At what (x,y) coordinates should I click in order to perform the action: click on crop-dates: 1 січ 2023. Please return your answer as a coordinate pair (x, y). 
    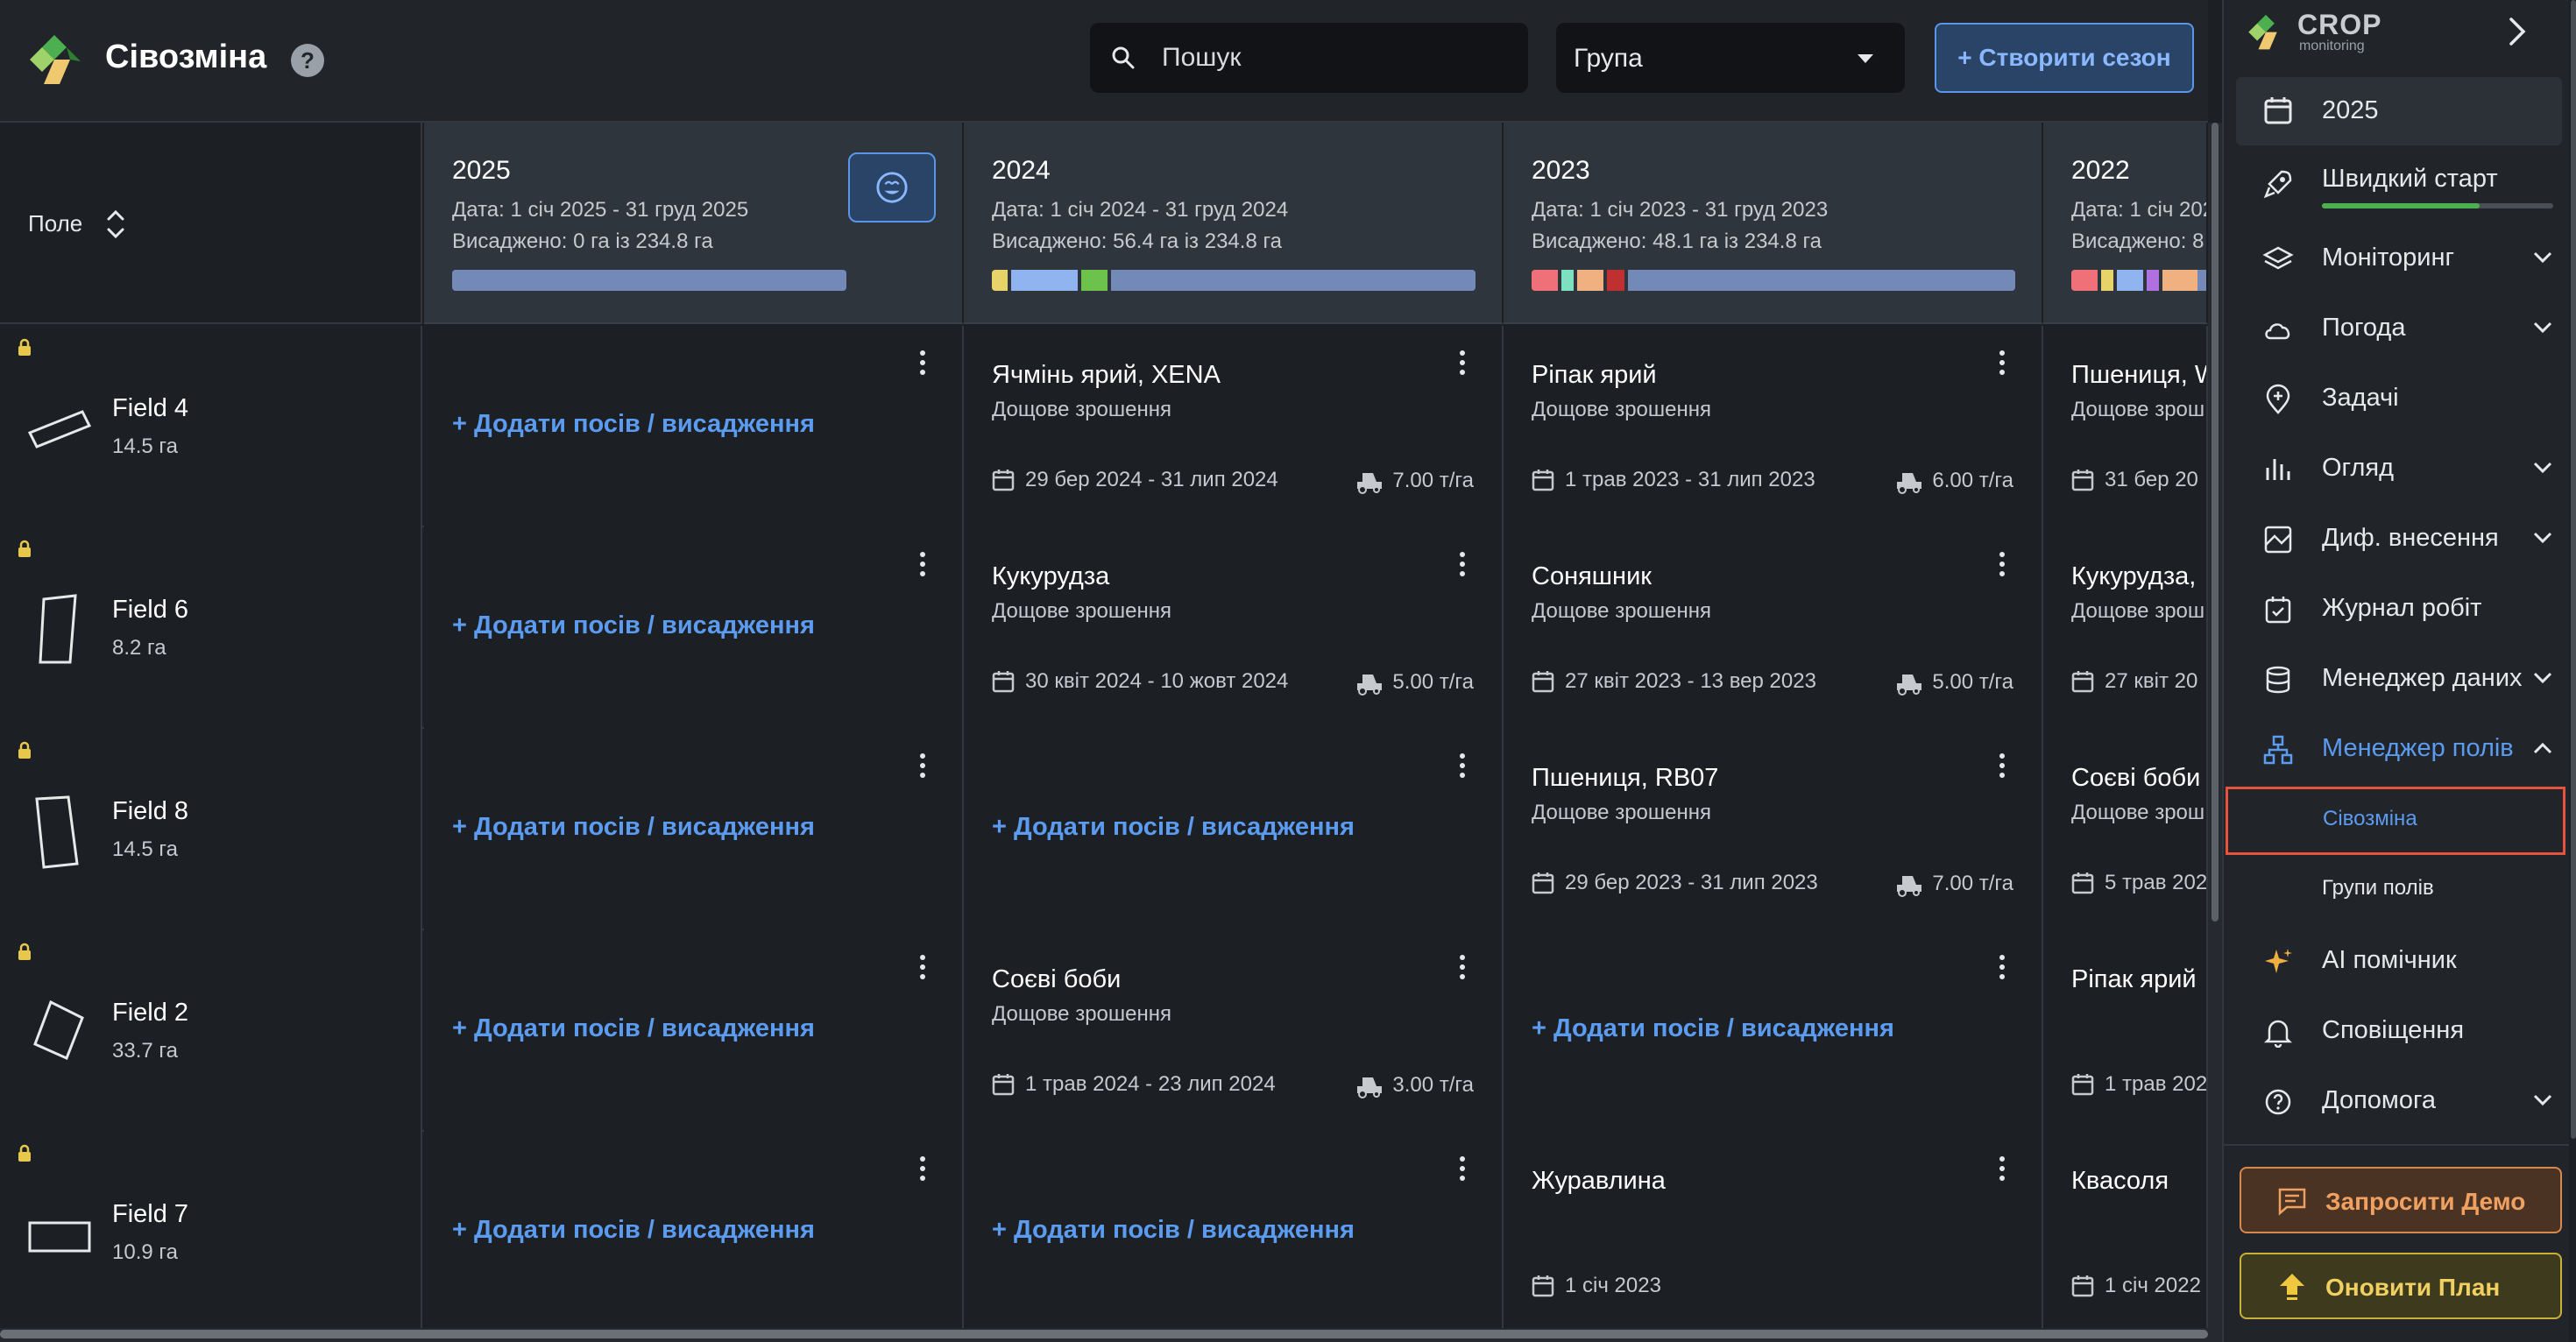
    Looking at the image, I should click on (1596, 1286).